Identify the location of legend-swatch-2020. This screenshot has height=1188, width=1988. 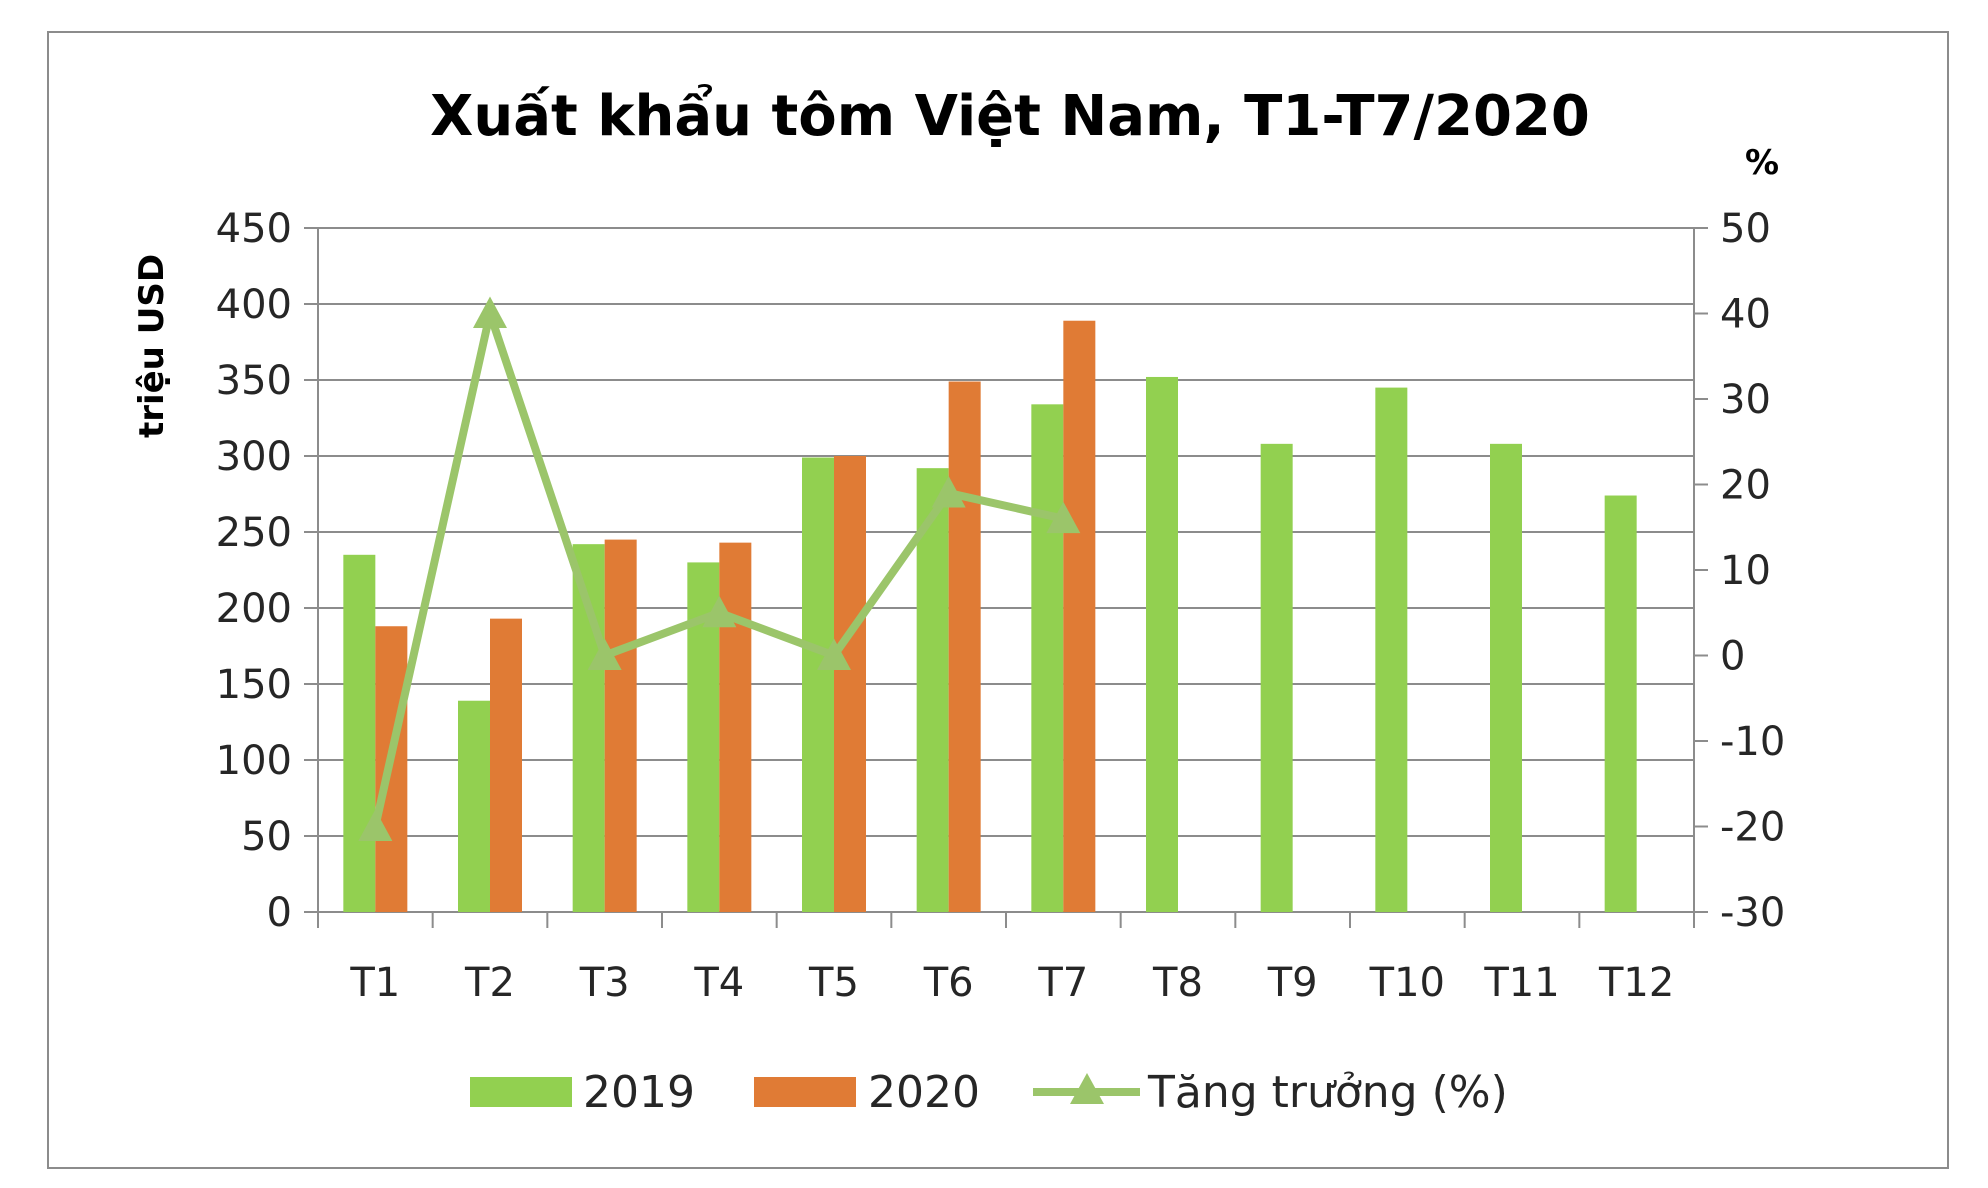
(805, 1092).